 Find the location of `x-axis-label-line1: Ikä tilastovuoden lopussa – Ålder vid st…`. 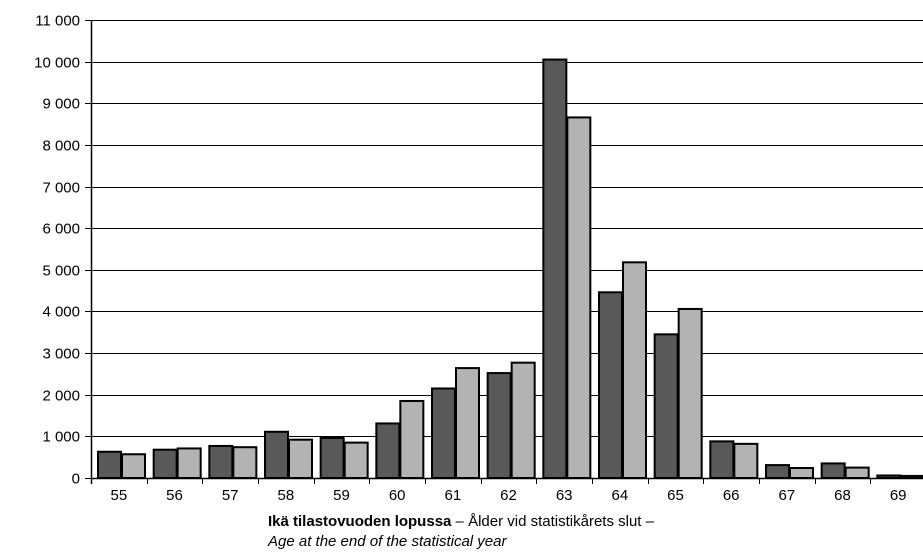

x-axis-label-line1: Ikä tilastovuoden lopussa – Ålder vid st… is located at coordinates (461, 522).